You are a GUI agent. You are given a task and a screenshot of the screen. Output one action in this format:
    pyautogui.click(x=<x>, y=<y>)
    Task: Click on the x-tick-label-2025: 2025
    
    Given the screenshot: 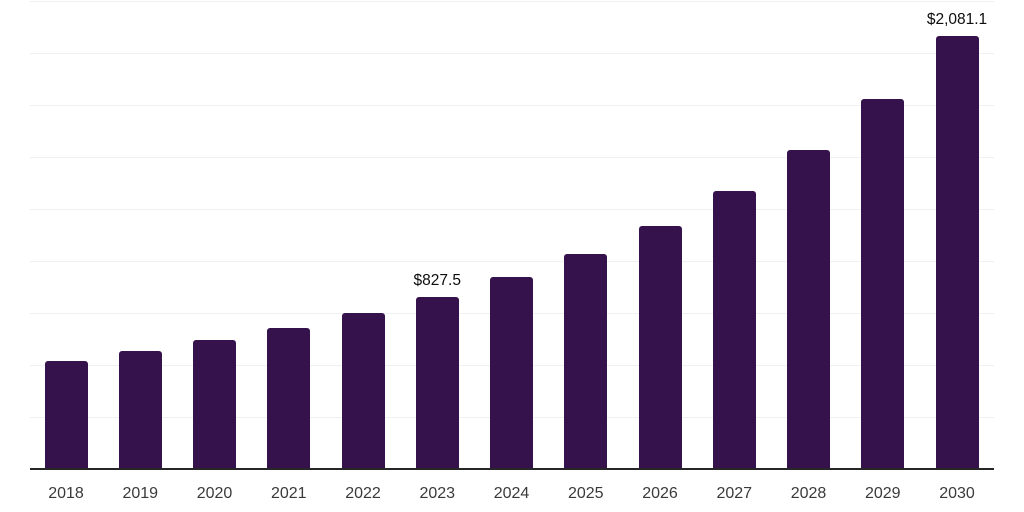 What is the action you would take?
    pyautogui.click(x=585, y=493)
    